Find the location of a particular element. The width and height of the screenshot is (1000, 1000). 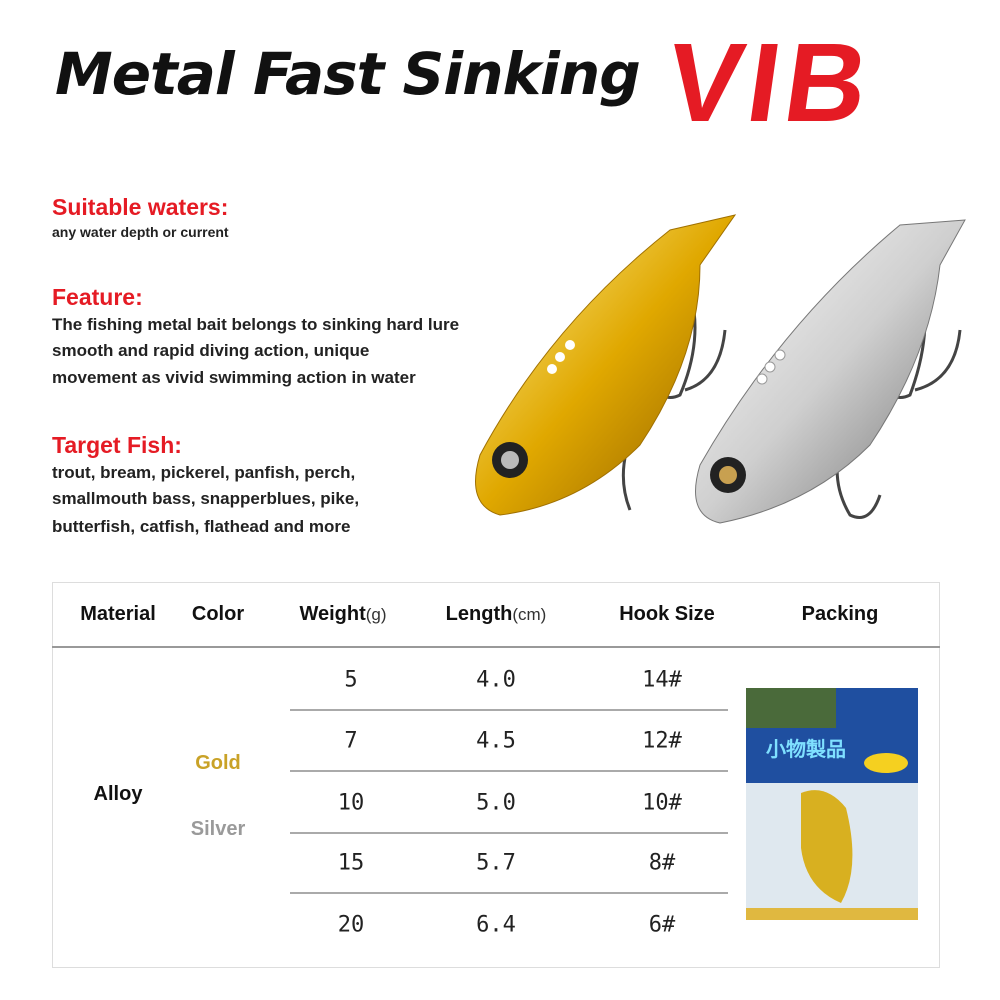

header-hook-size: Hook Size is located at coordinates (667, 614).